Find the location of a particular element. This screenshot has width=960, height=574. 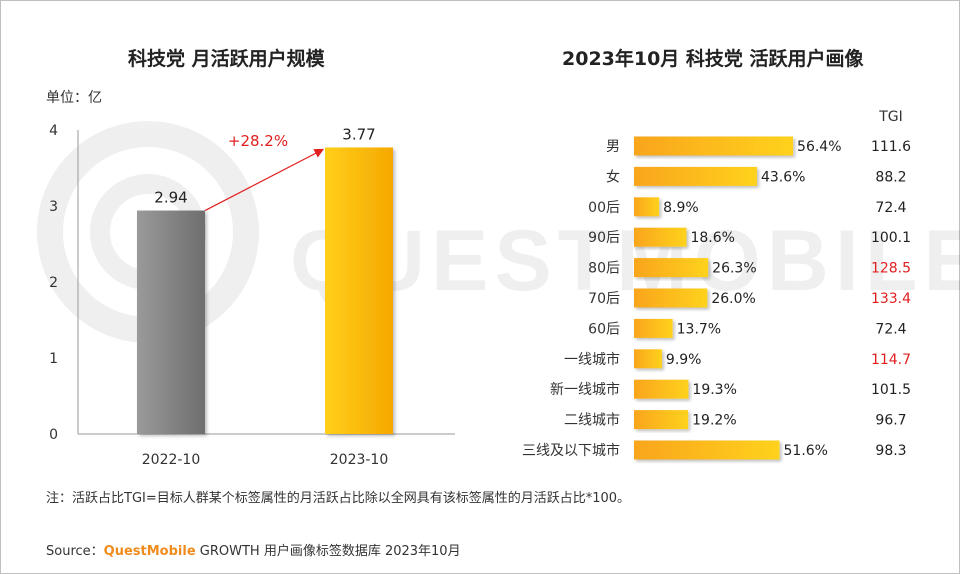

growth-label: +28.2% is located at coordinates (258, 141).